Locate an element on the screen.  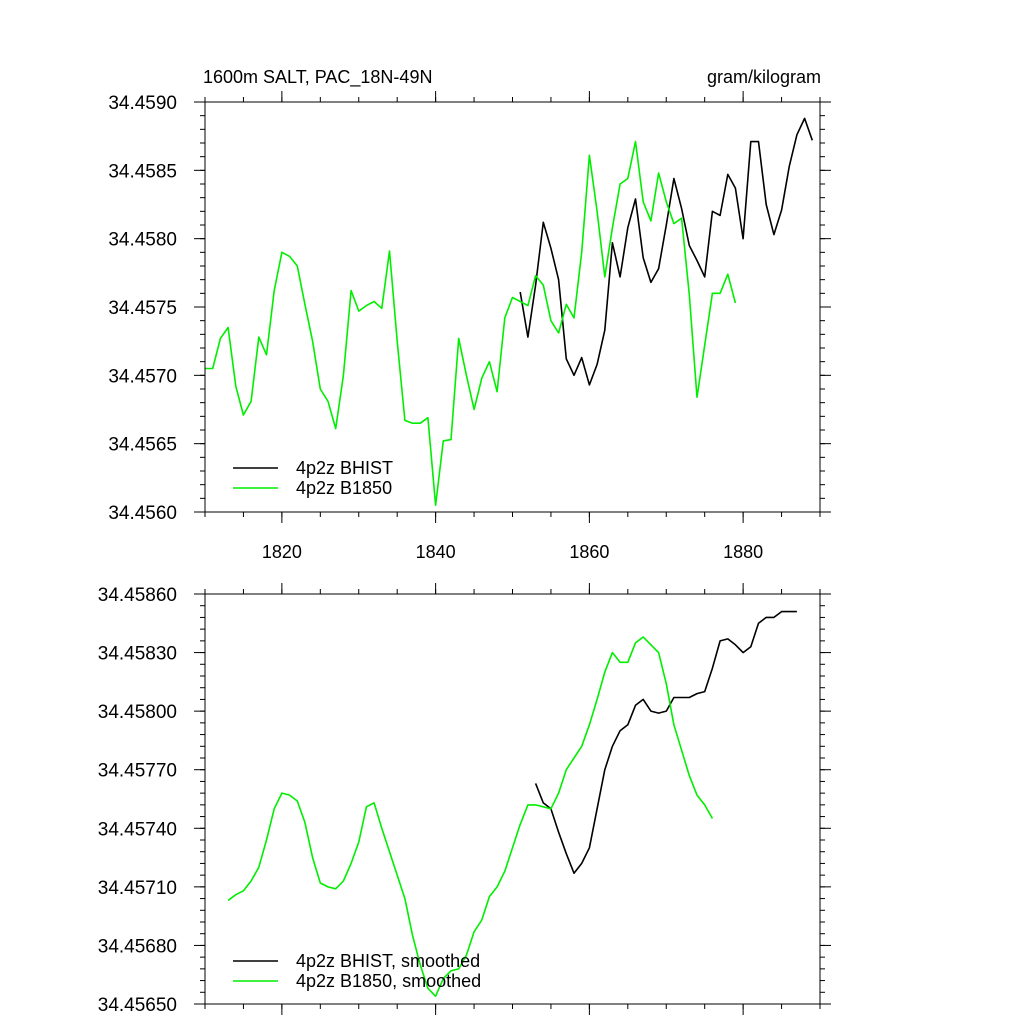
y-tick-label: 34.45800 is located at coordinates (137, 712).